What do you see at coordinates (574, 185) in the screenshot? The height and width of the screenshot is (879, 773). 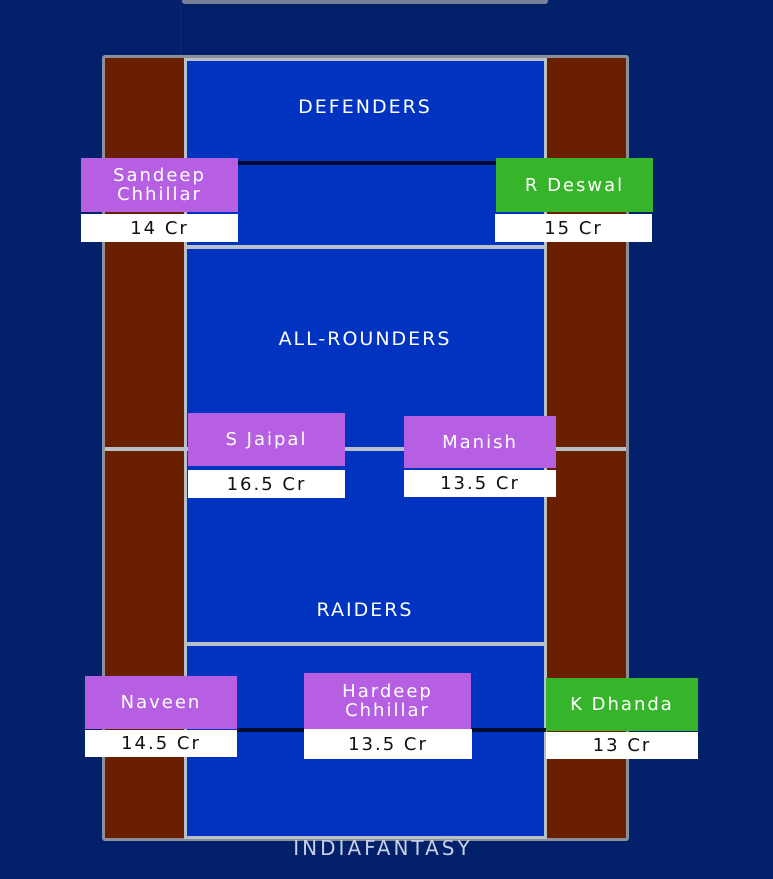 I see `player-card-name: R Deswal` at bounding box center [574, 185].